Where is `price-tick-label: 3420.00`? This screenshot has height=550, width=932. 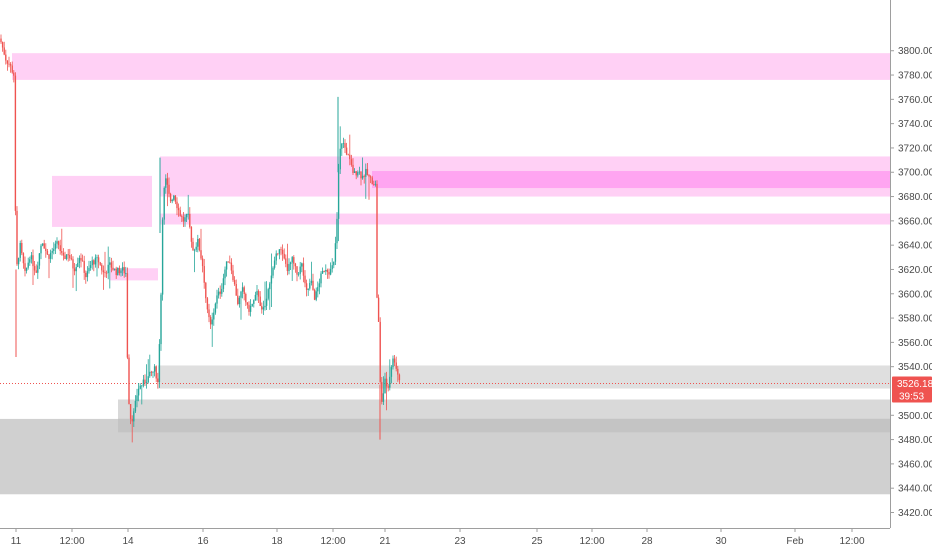
price-tick-label: 3420.00 is located at coordinates (915, 513).